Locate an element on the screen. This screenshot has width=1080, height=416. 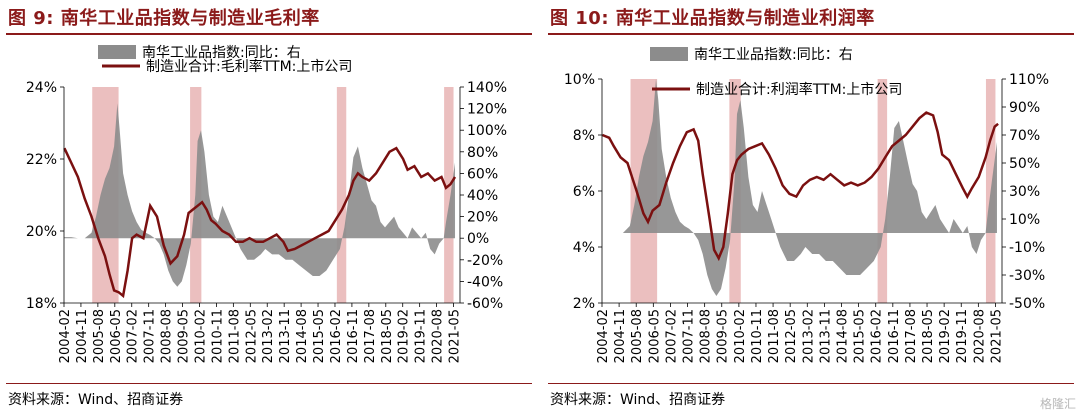
x-tick-label: 2016-02 is located at coordinates (877, 336).